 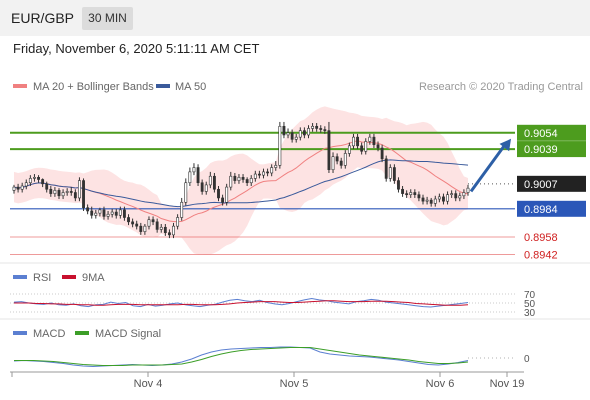 I want to click on macd-panel: 0, so click(x=271, y=357).